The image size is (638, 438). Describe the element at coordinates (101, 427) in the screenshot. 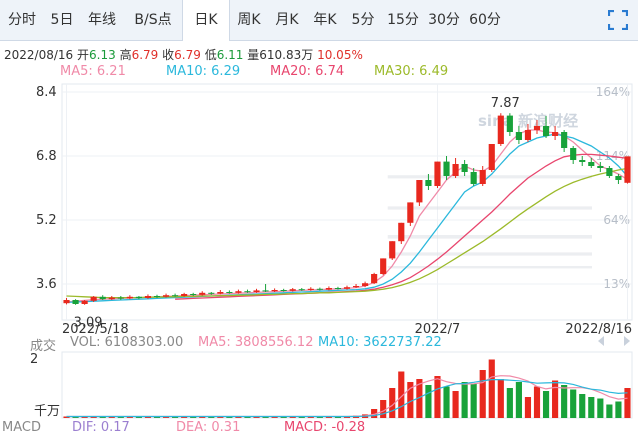

I see `macd-legend-item-1: DIF: 0.17` at that location.